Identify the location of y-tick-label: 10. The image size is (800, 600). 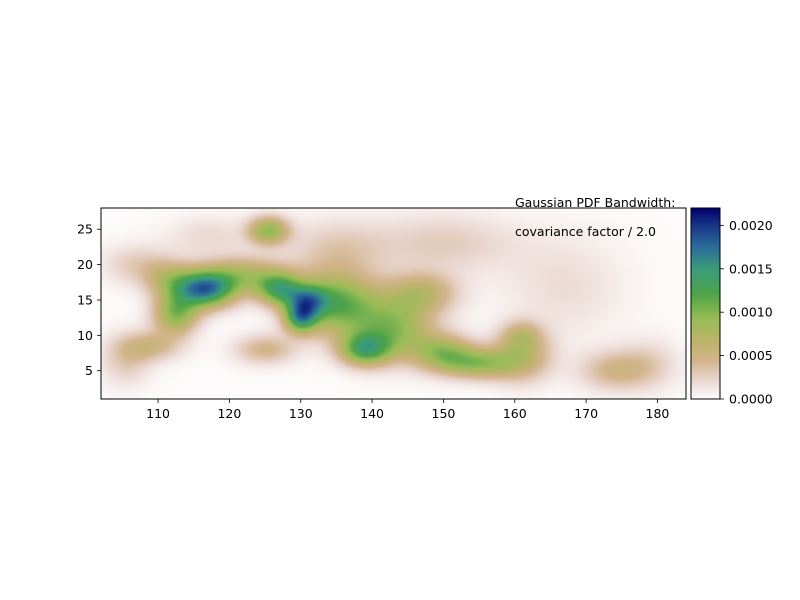
(85, 335).